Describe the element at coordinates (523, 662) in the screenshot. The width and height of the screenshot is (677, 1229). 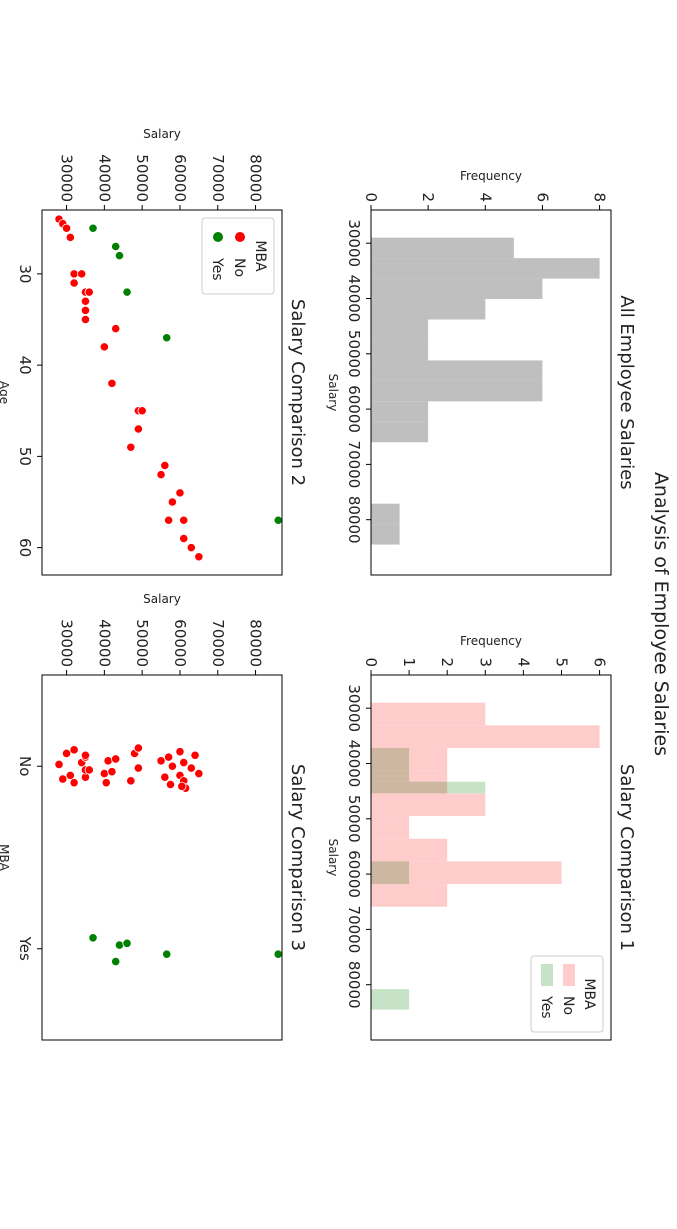
I see `y-tick-label: 4` at that location.